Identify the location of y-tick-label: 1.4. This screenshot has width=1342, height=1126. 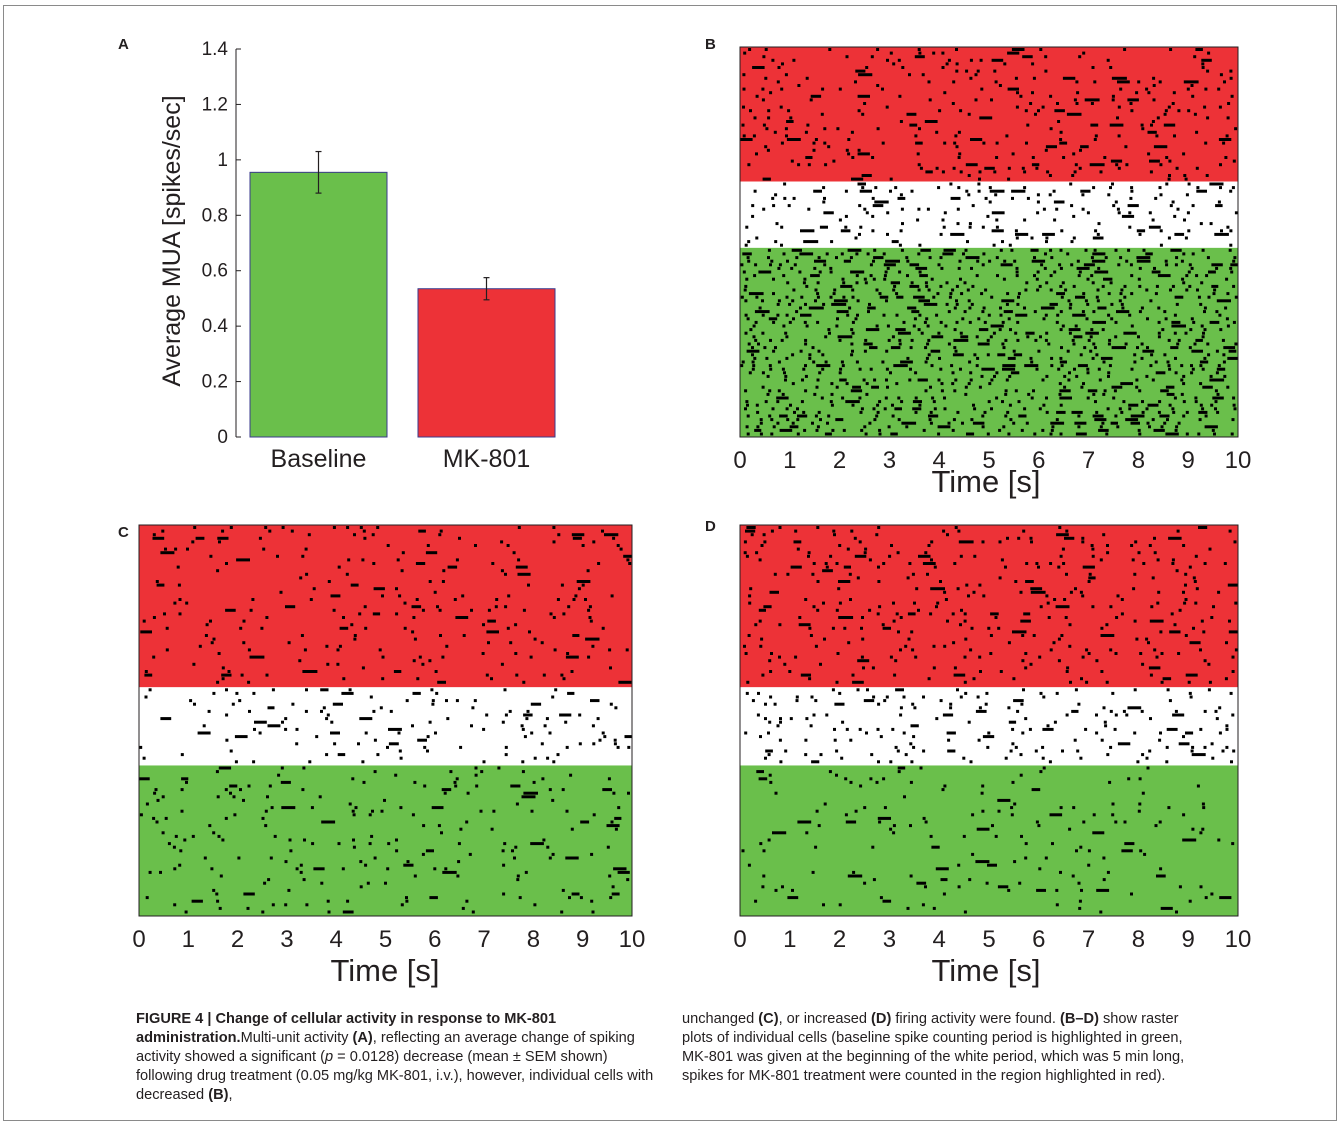
(215, 49).